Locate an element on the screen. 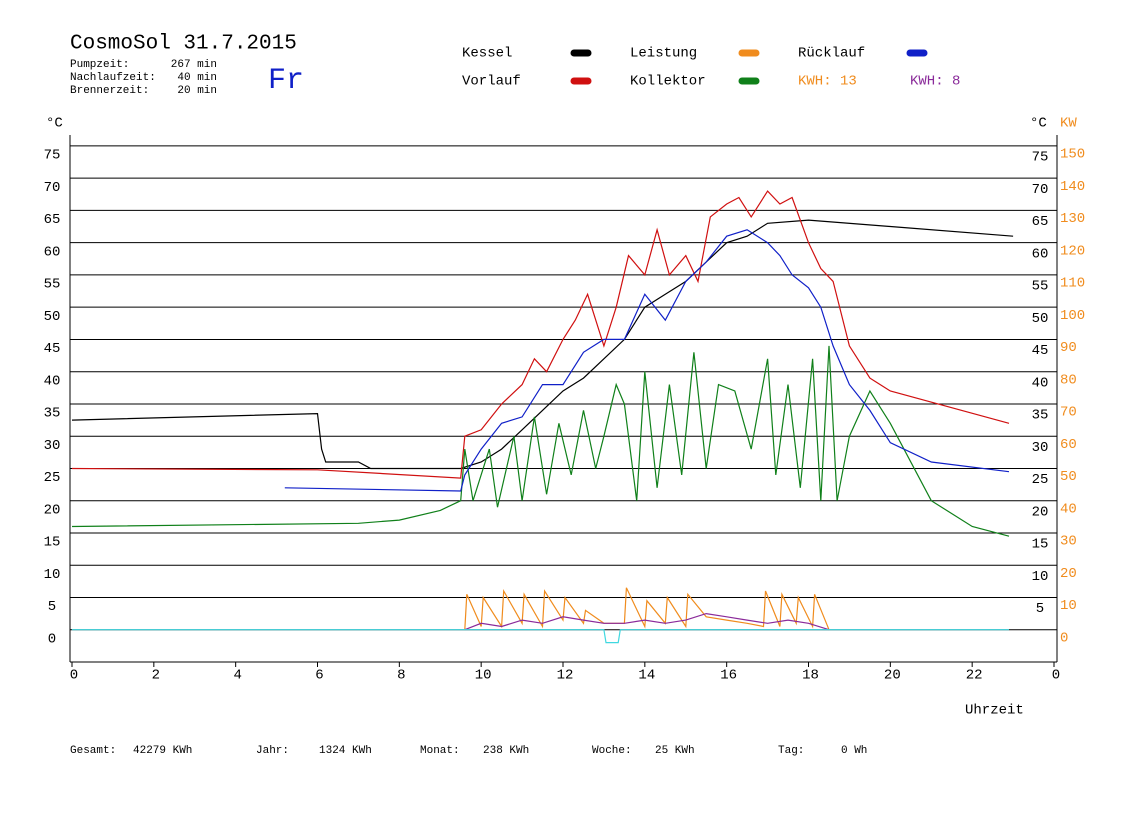 This screenshot has width=1148, height=817. x-tick-label: 20 is located at coordinates (892, 676).